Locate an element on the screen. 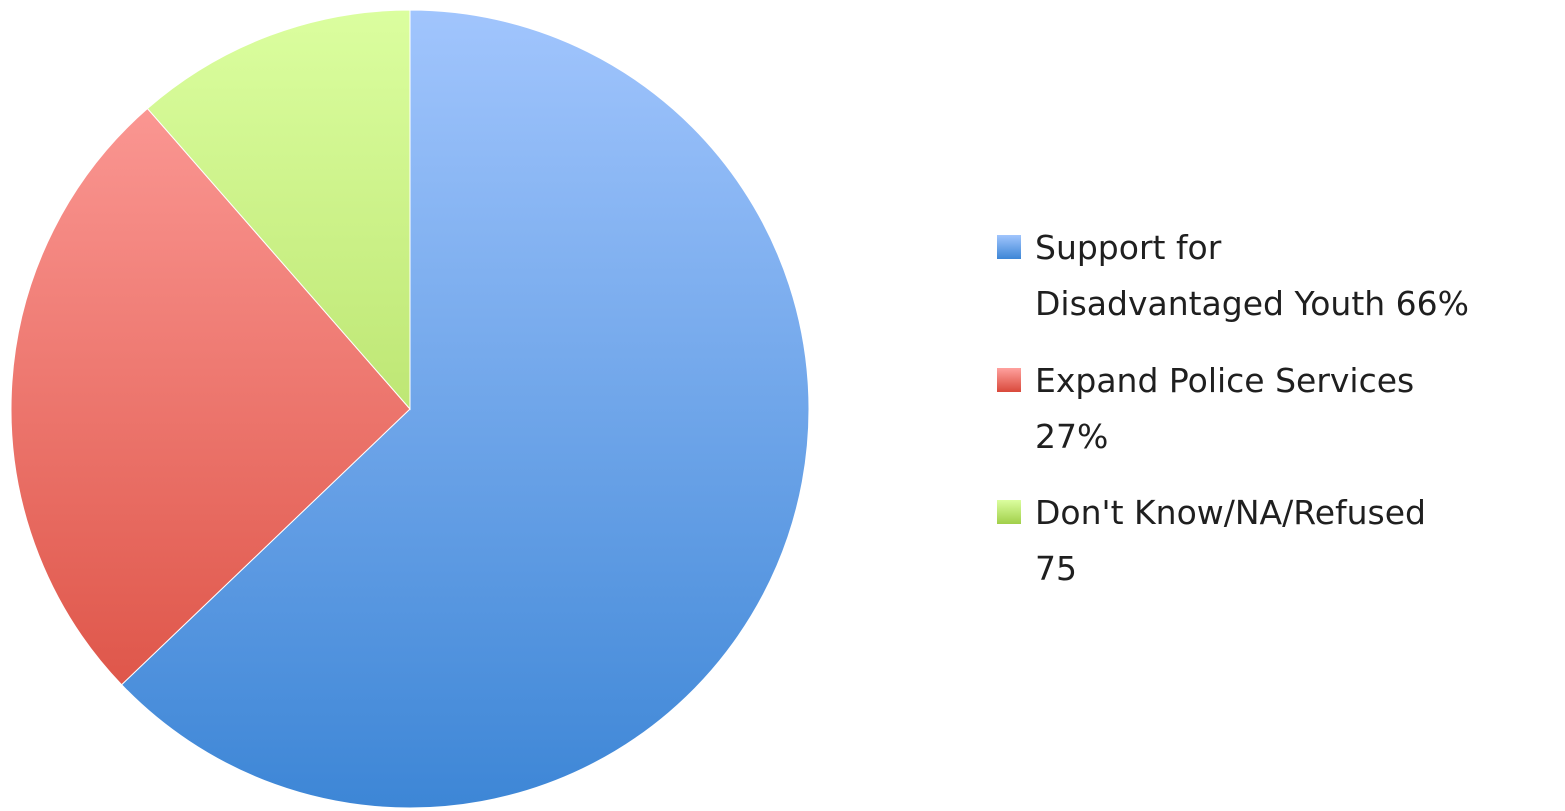  legend-entry-police: Expand Police Services 27% is located at coordinates (1205, 408).